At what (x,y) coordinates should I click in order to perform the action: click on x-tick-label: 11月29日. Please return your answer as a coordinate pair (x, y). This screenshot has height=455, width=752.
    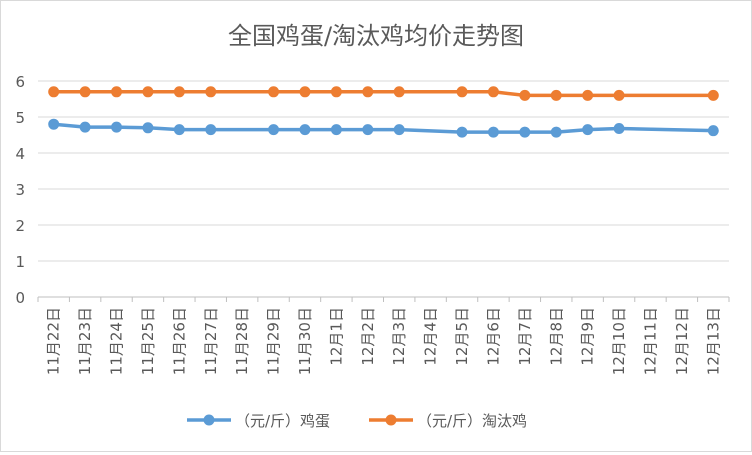
    Looking at the image, I should click on (274, 341).